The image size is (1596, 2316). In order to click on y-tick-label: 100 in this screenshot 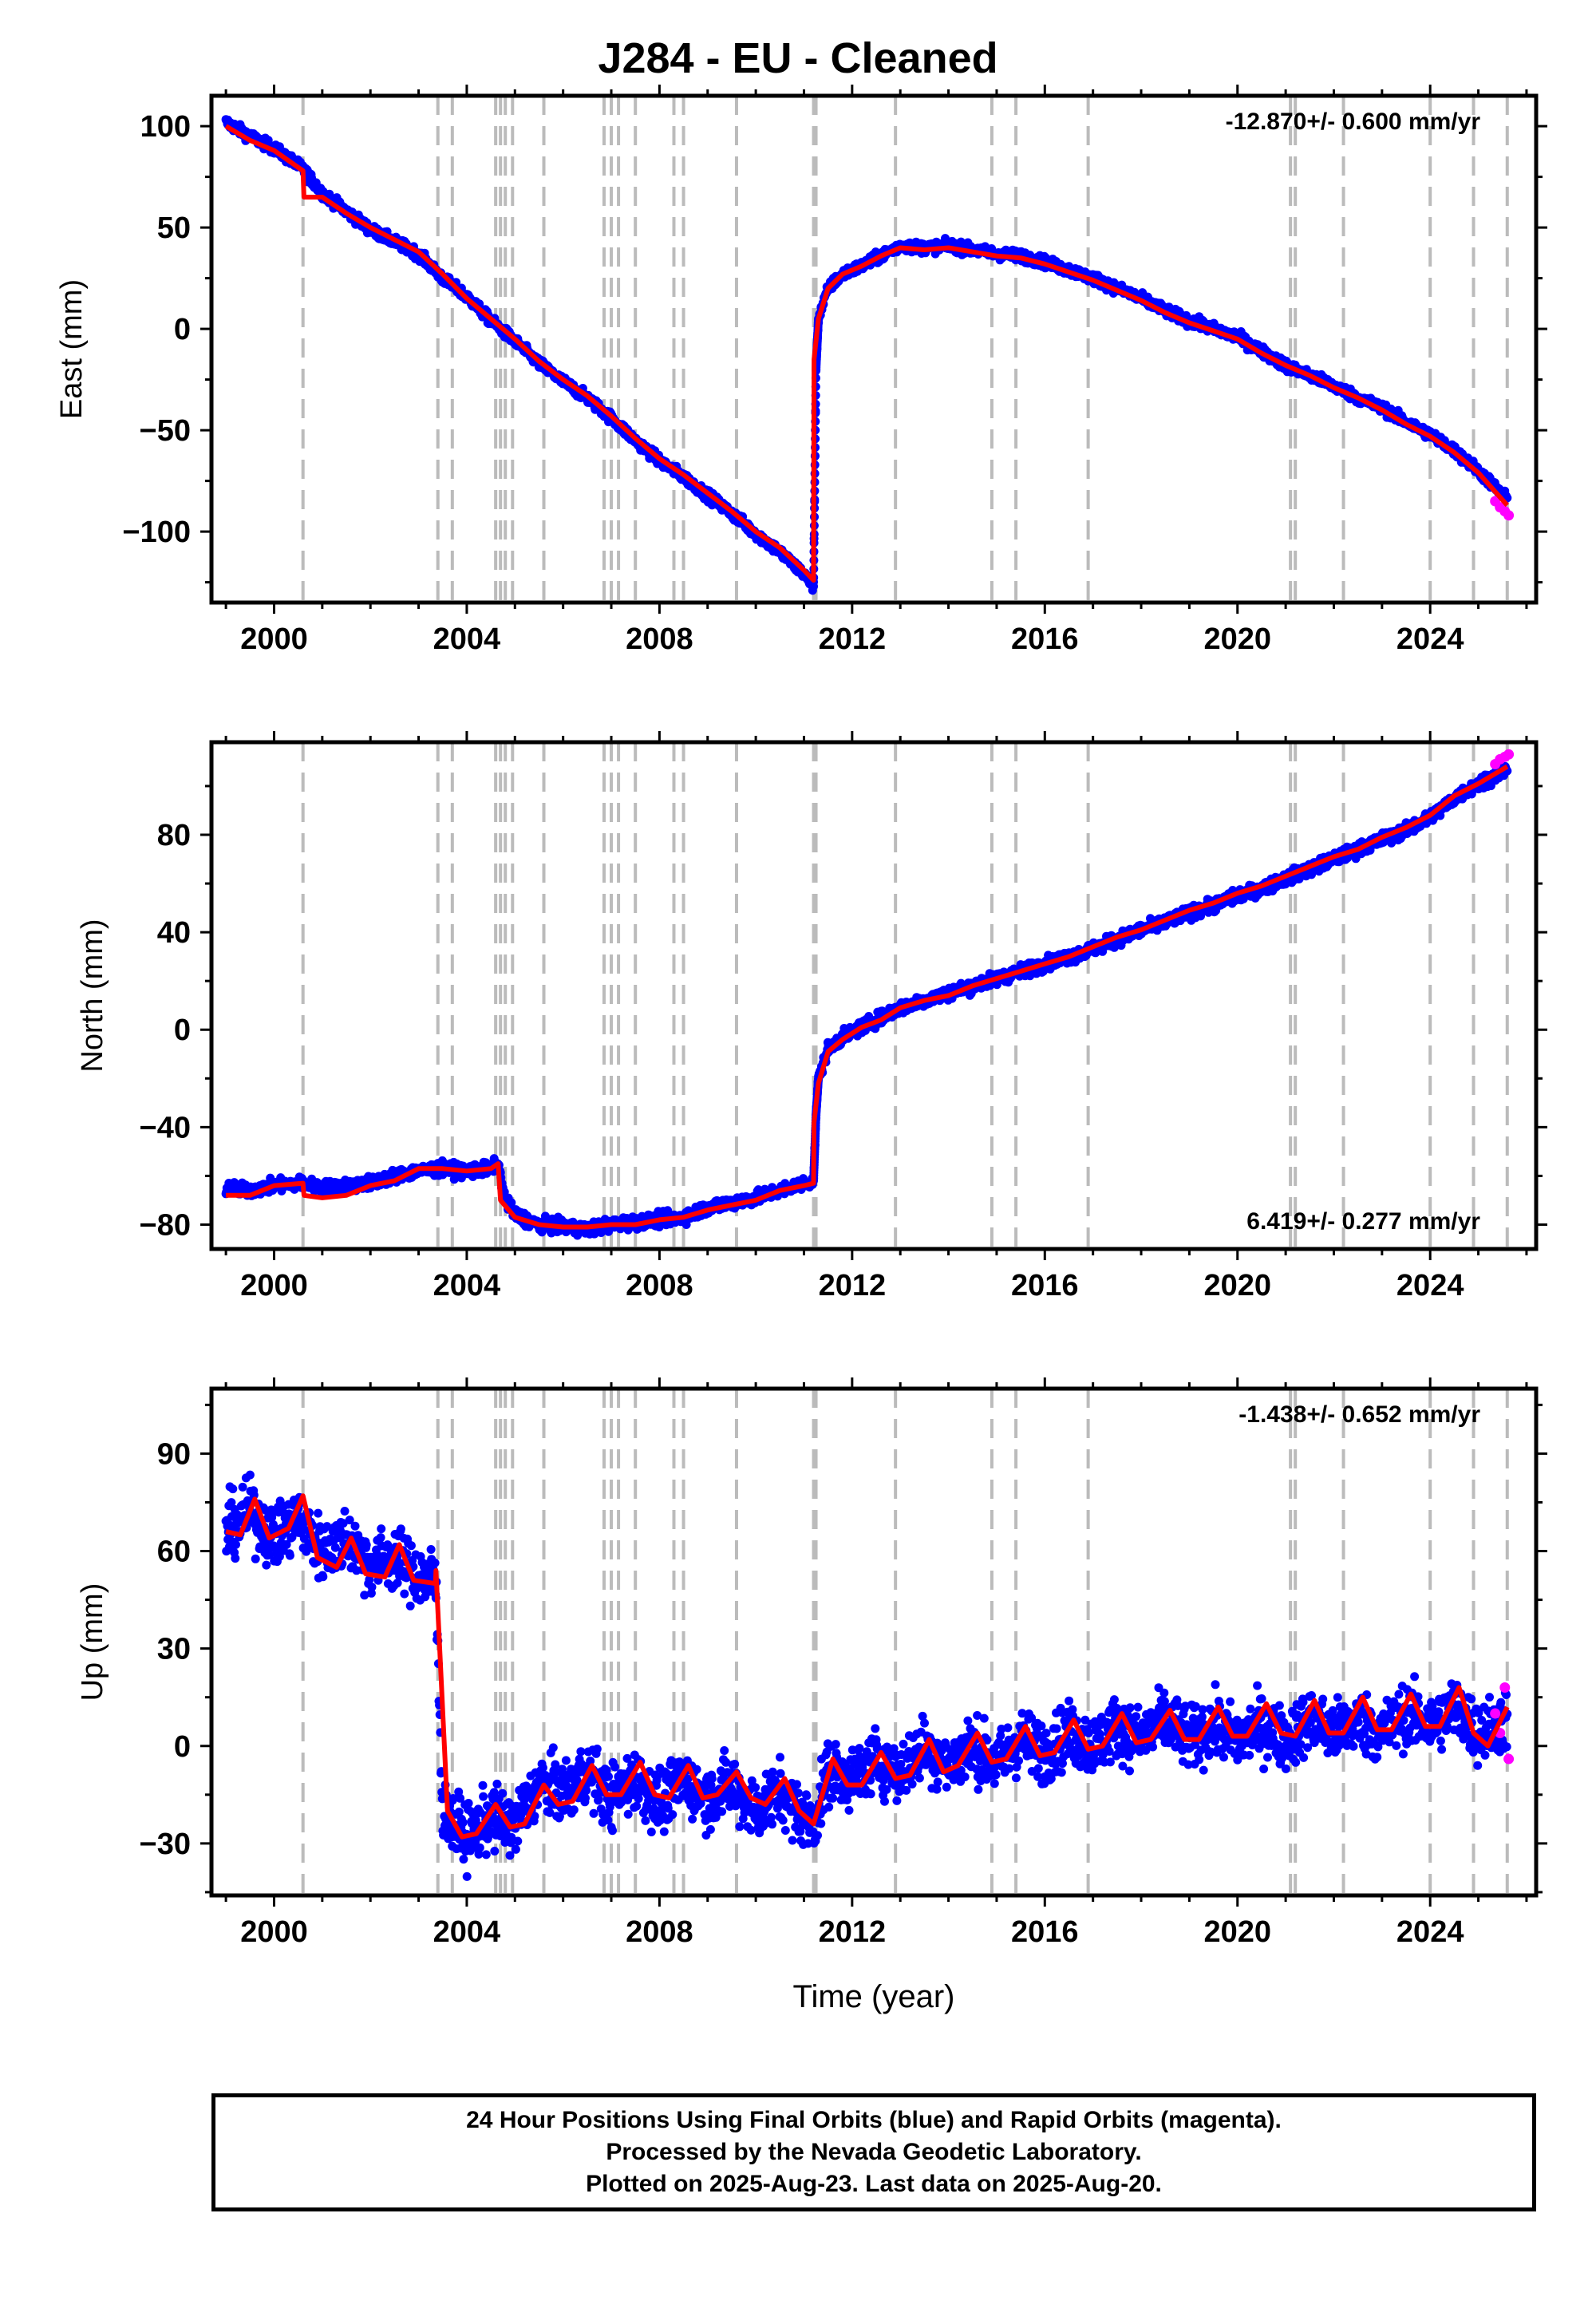, I will do `click(165, 127)`.